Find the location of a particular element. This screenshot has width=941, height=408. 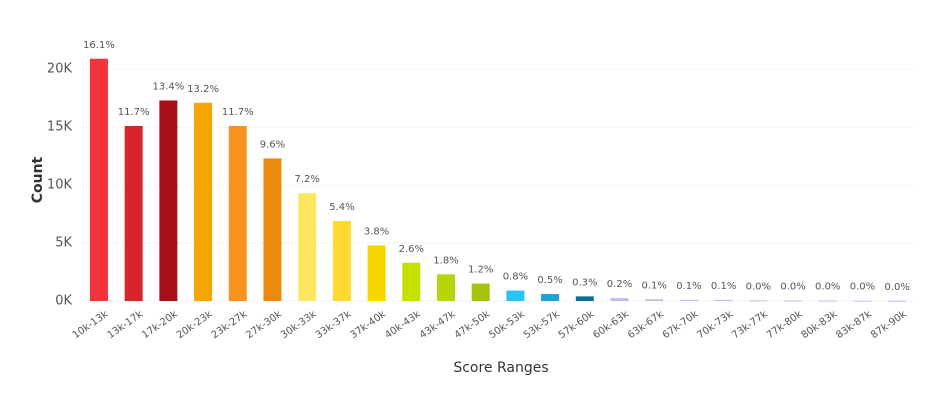

x-tick-label: 57k-60k is located at coordinates (577, 325).